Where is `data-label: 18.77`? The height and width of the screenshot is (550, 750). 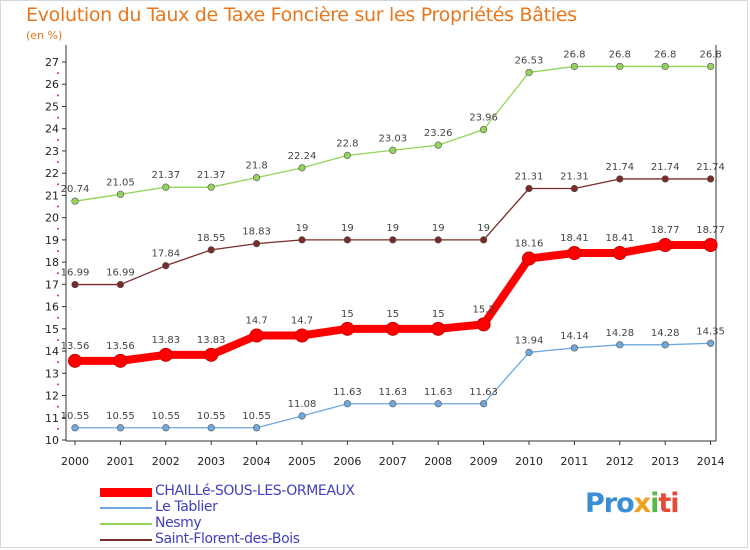 data-label: 18.77 is located at coordinates (710, 230).